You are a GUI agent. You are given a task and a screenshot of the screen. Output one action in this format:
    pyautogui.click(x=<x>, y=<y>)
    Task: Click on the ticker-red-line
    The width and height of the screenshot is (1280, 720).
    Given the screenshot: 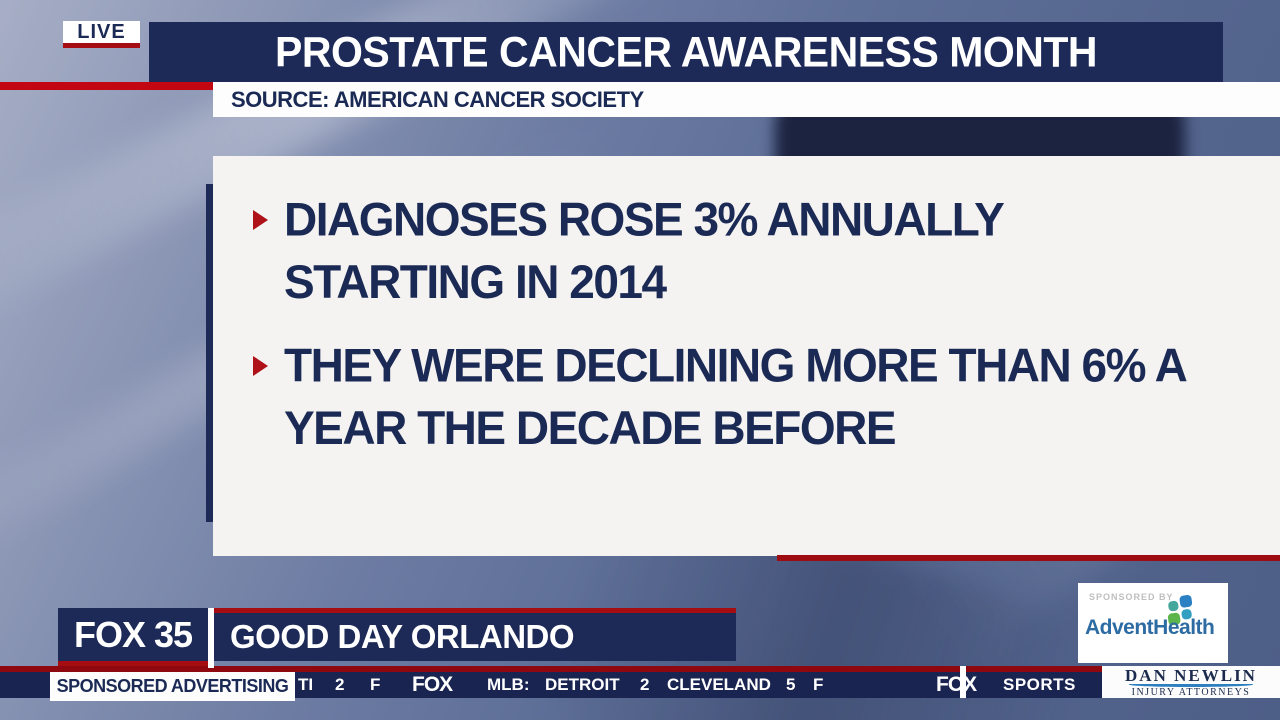 What is the action you would take?
    pyautogui.click(x=640, y=669)
    